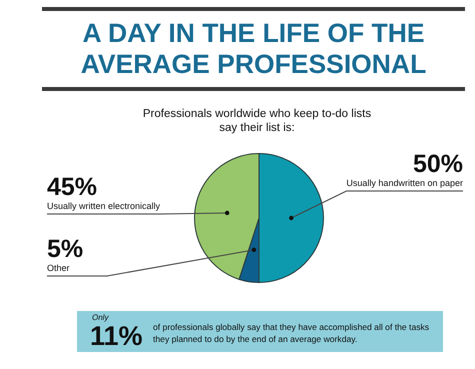 This screenshot has height=369, width=475. Describe the element at coordinates (65, 249) in the screenshot. I see `data-label: 5%` at that location.